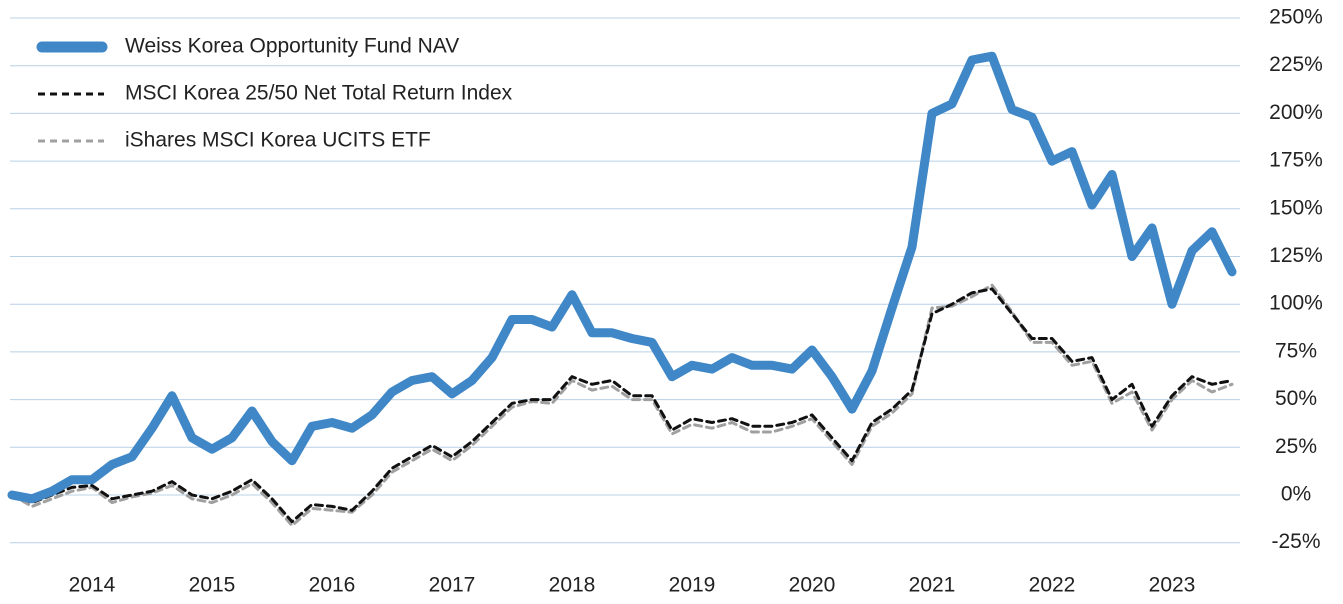 Image resolution: width=1343 pixels, height=604 pixels. What do you see at coordinates (92, 585) in the screenshot?
I see `x-tick-label: 2014` at bounding box center [92, 585].